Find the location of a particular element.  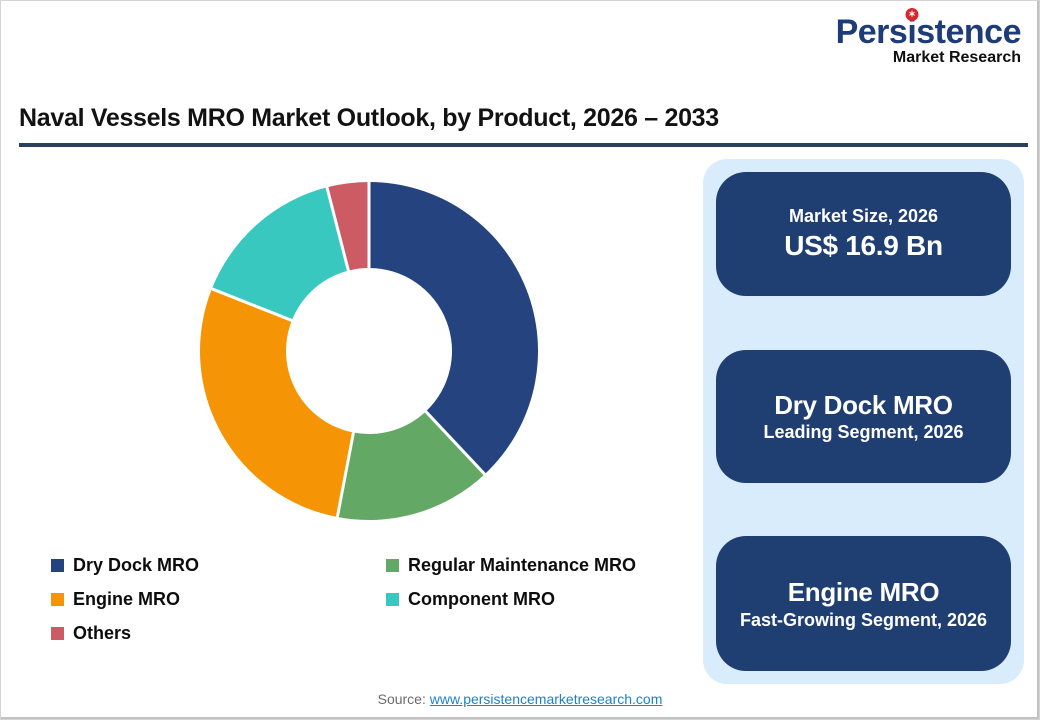

legend-label: Component MRO is located at coordinates (481, 598).